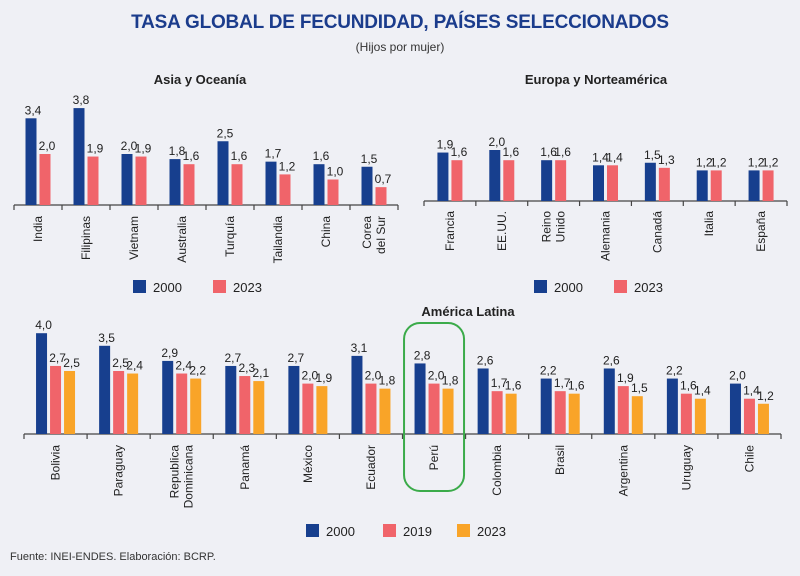  Describe the element at coordinates (657, 232) in the screenshot. I see `category-label-line: Canadá` at that location.